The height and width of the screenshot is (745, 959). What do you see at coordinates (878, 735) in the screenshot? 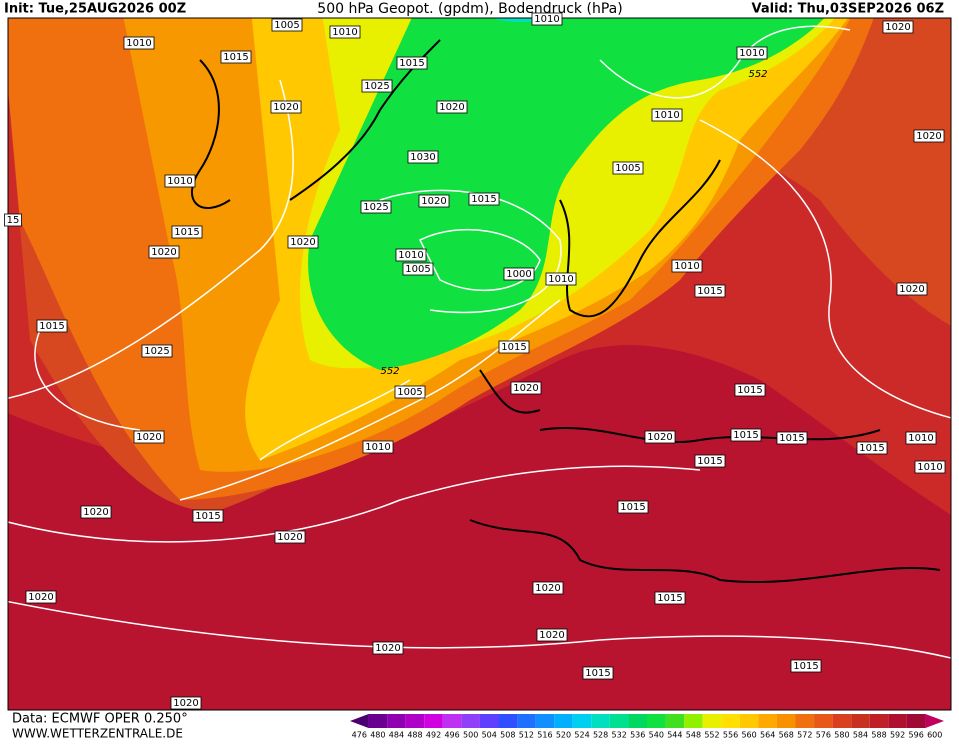
I see `scale-label: 588` at bounding box center [878, 735].